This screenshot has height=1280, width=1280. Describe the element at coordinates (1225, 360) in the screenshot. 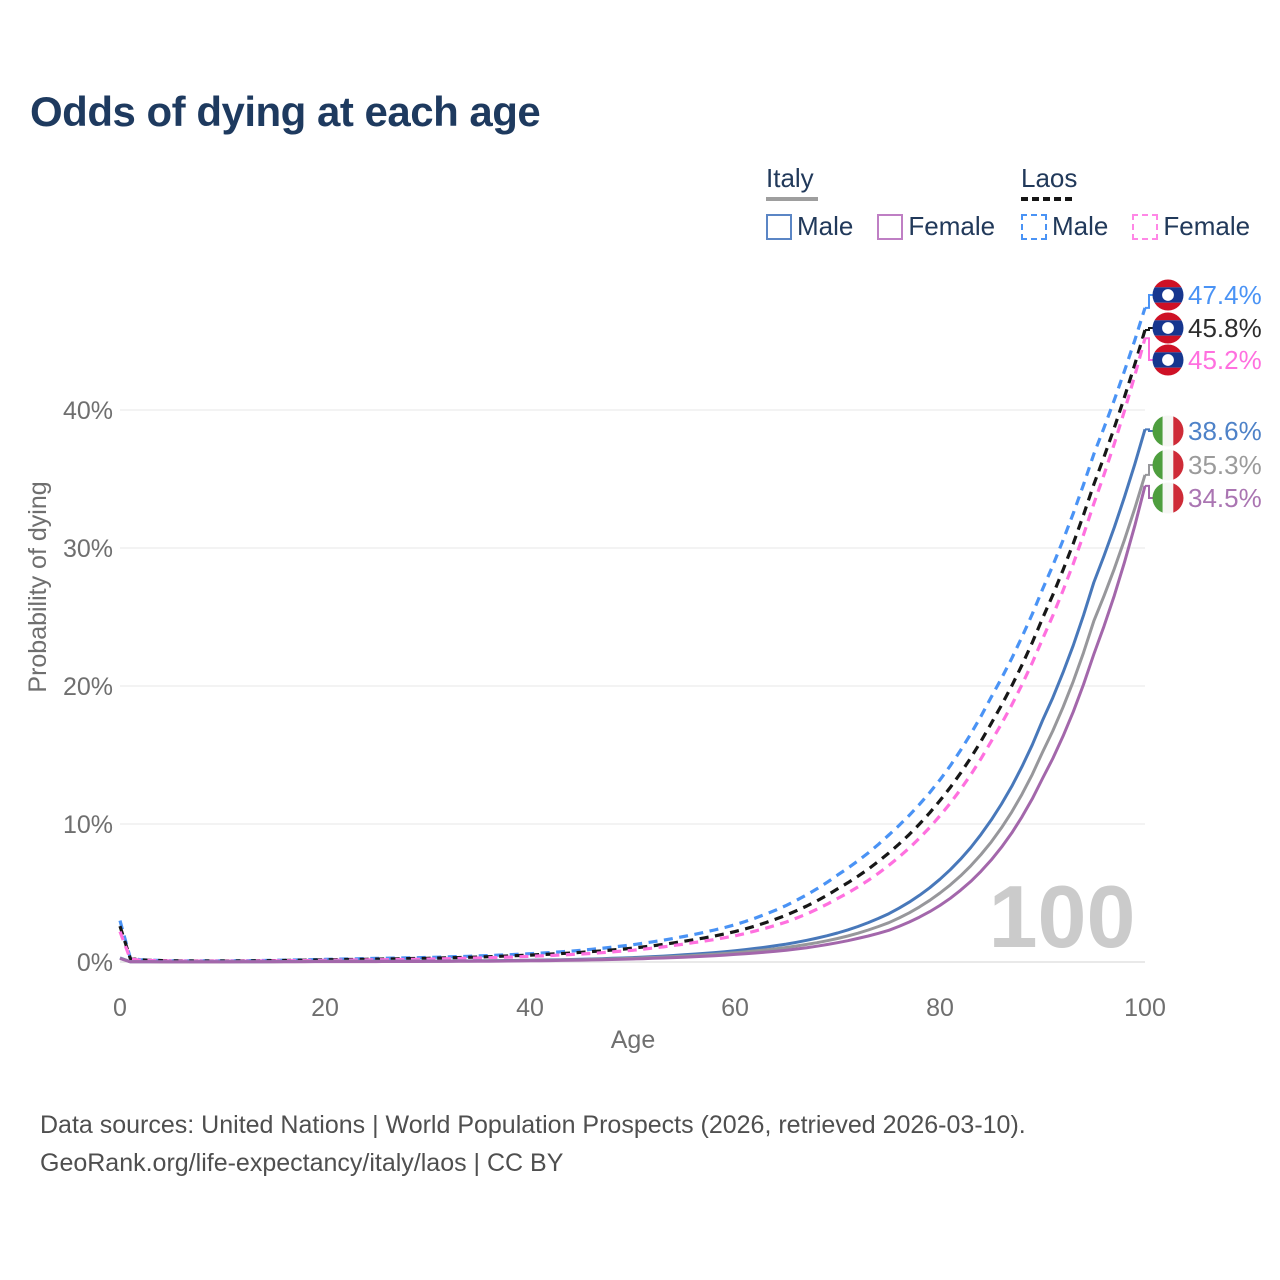

I see `end-label-laos-female: 45.2%` at that location.